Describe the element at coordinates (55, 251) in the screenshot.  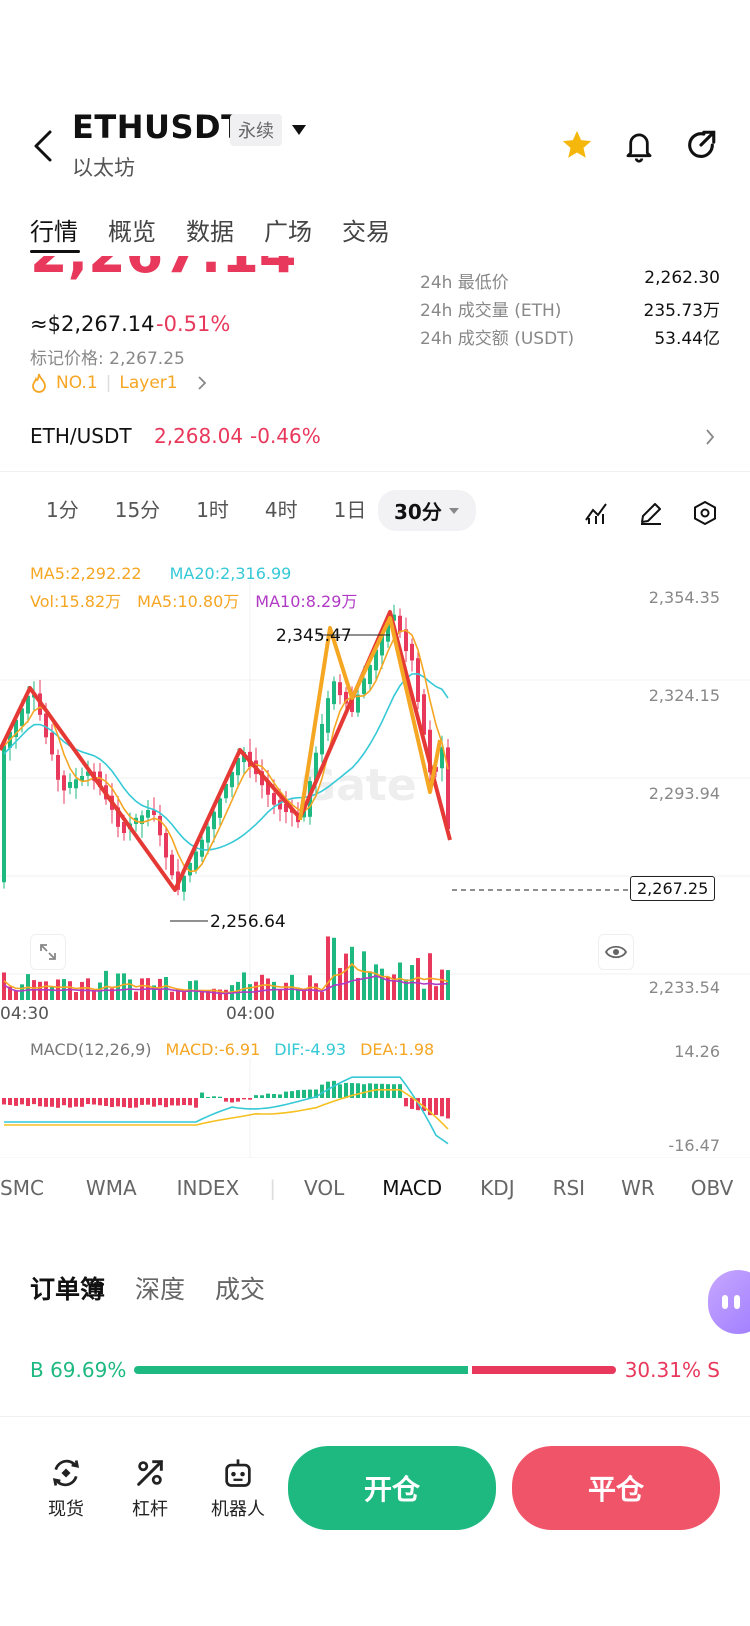
I see `active-tab-indicator` at that location.